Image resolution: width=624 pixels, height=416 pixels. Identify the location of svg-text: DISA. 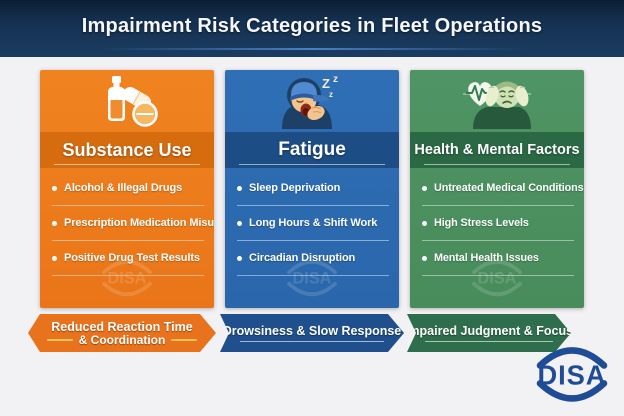
(572, 374).